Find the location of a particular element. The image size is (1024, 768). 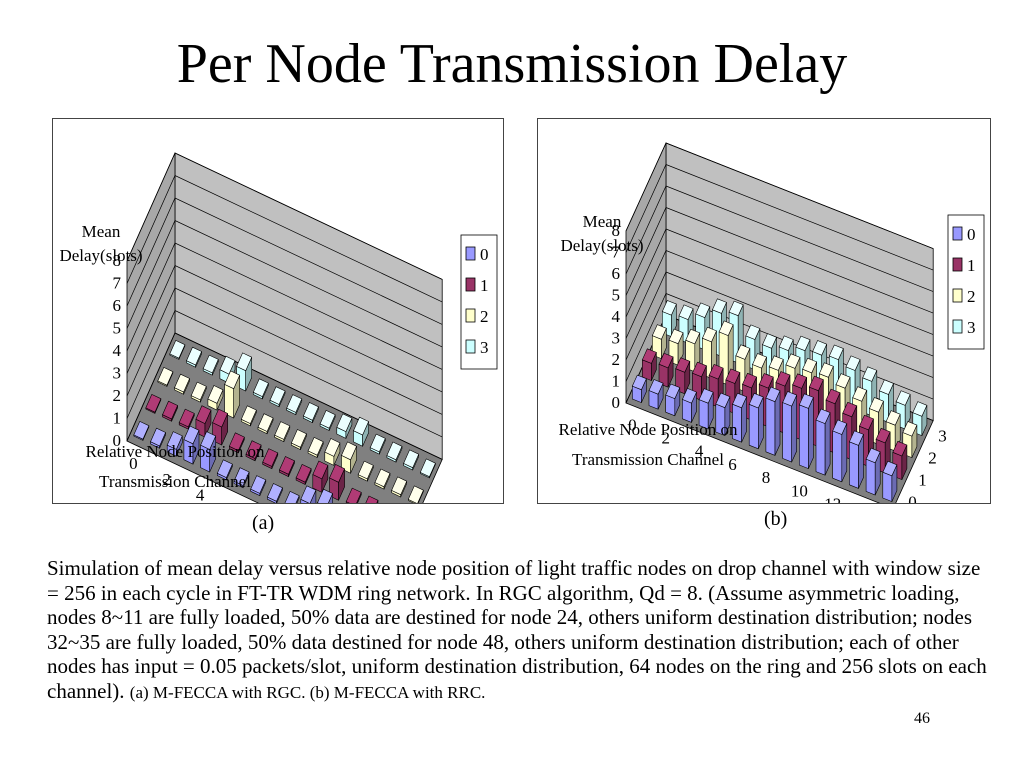

z-tick-label: 2 is located at coordinates (932, 458).